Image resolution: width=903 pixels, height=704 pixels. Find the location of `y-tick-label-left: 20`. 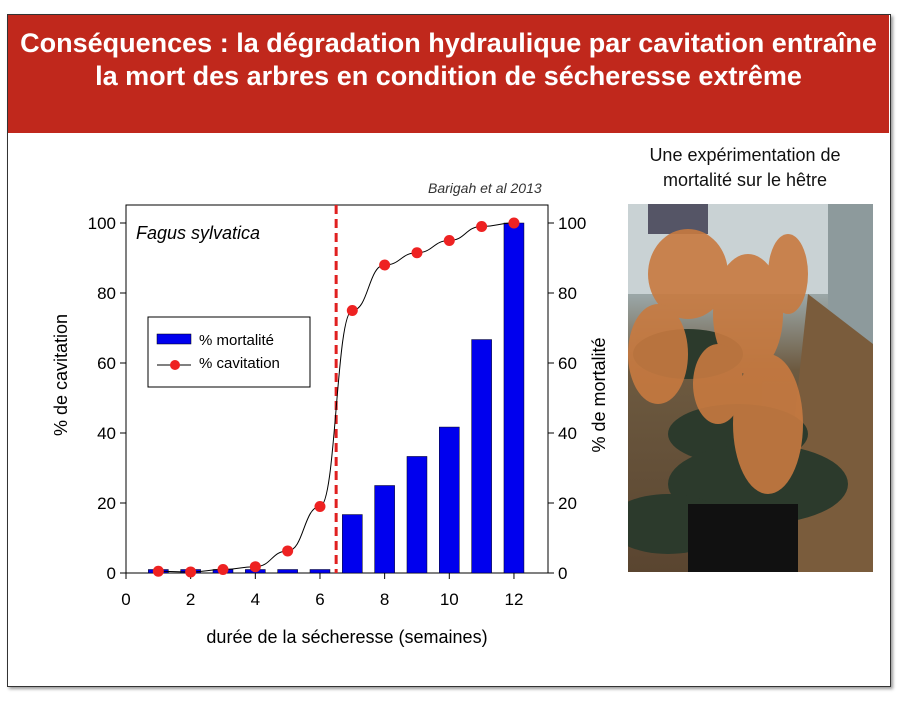

y-tick-label-left: 20 is located at coordinates (106, 503).